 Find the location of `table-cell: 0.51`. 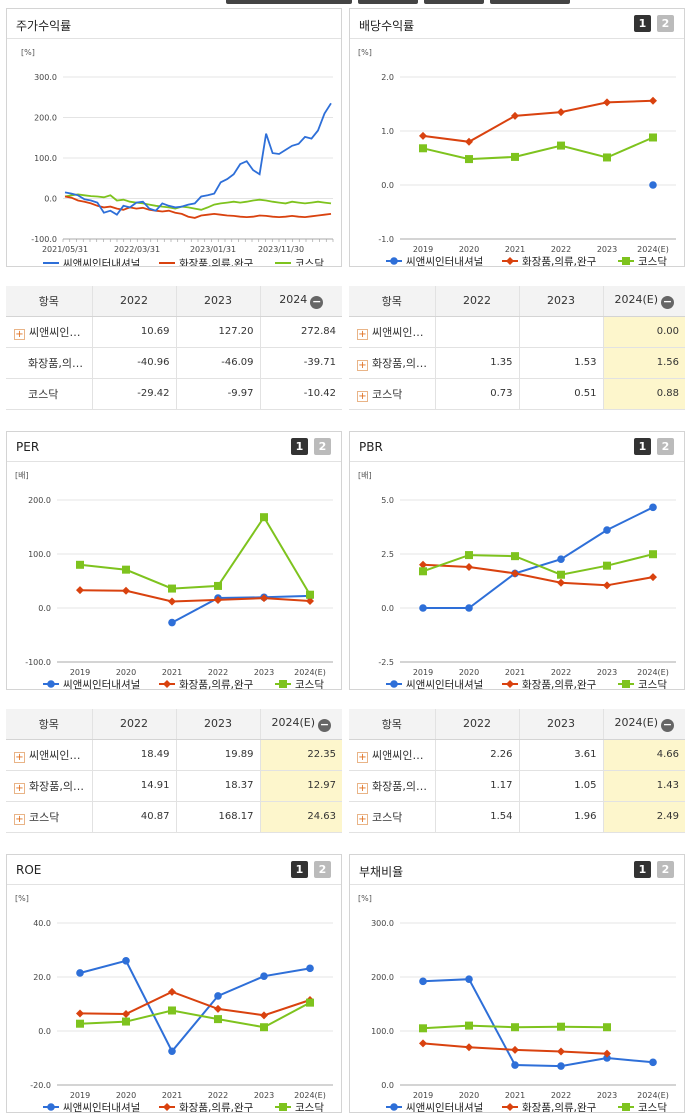

table-cell: 0.51 is located at coordinates (560, 394).